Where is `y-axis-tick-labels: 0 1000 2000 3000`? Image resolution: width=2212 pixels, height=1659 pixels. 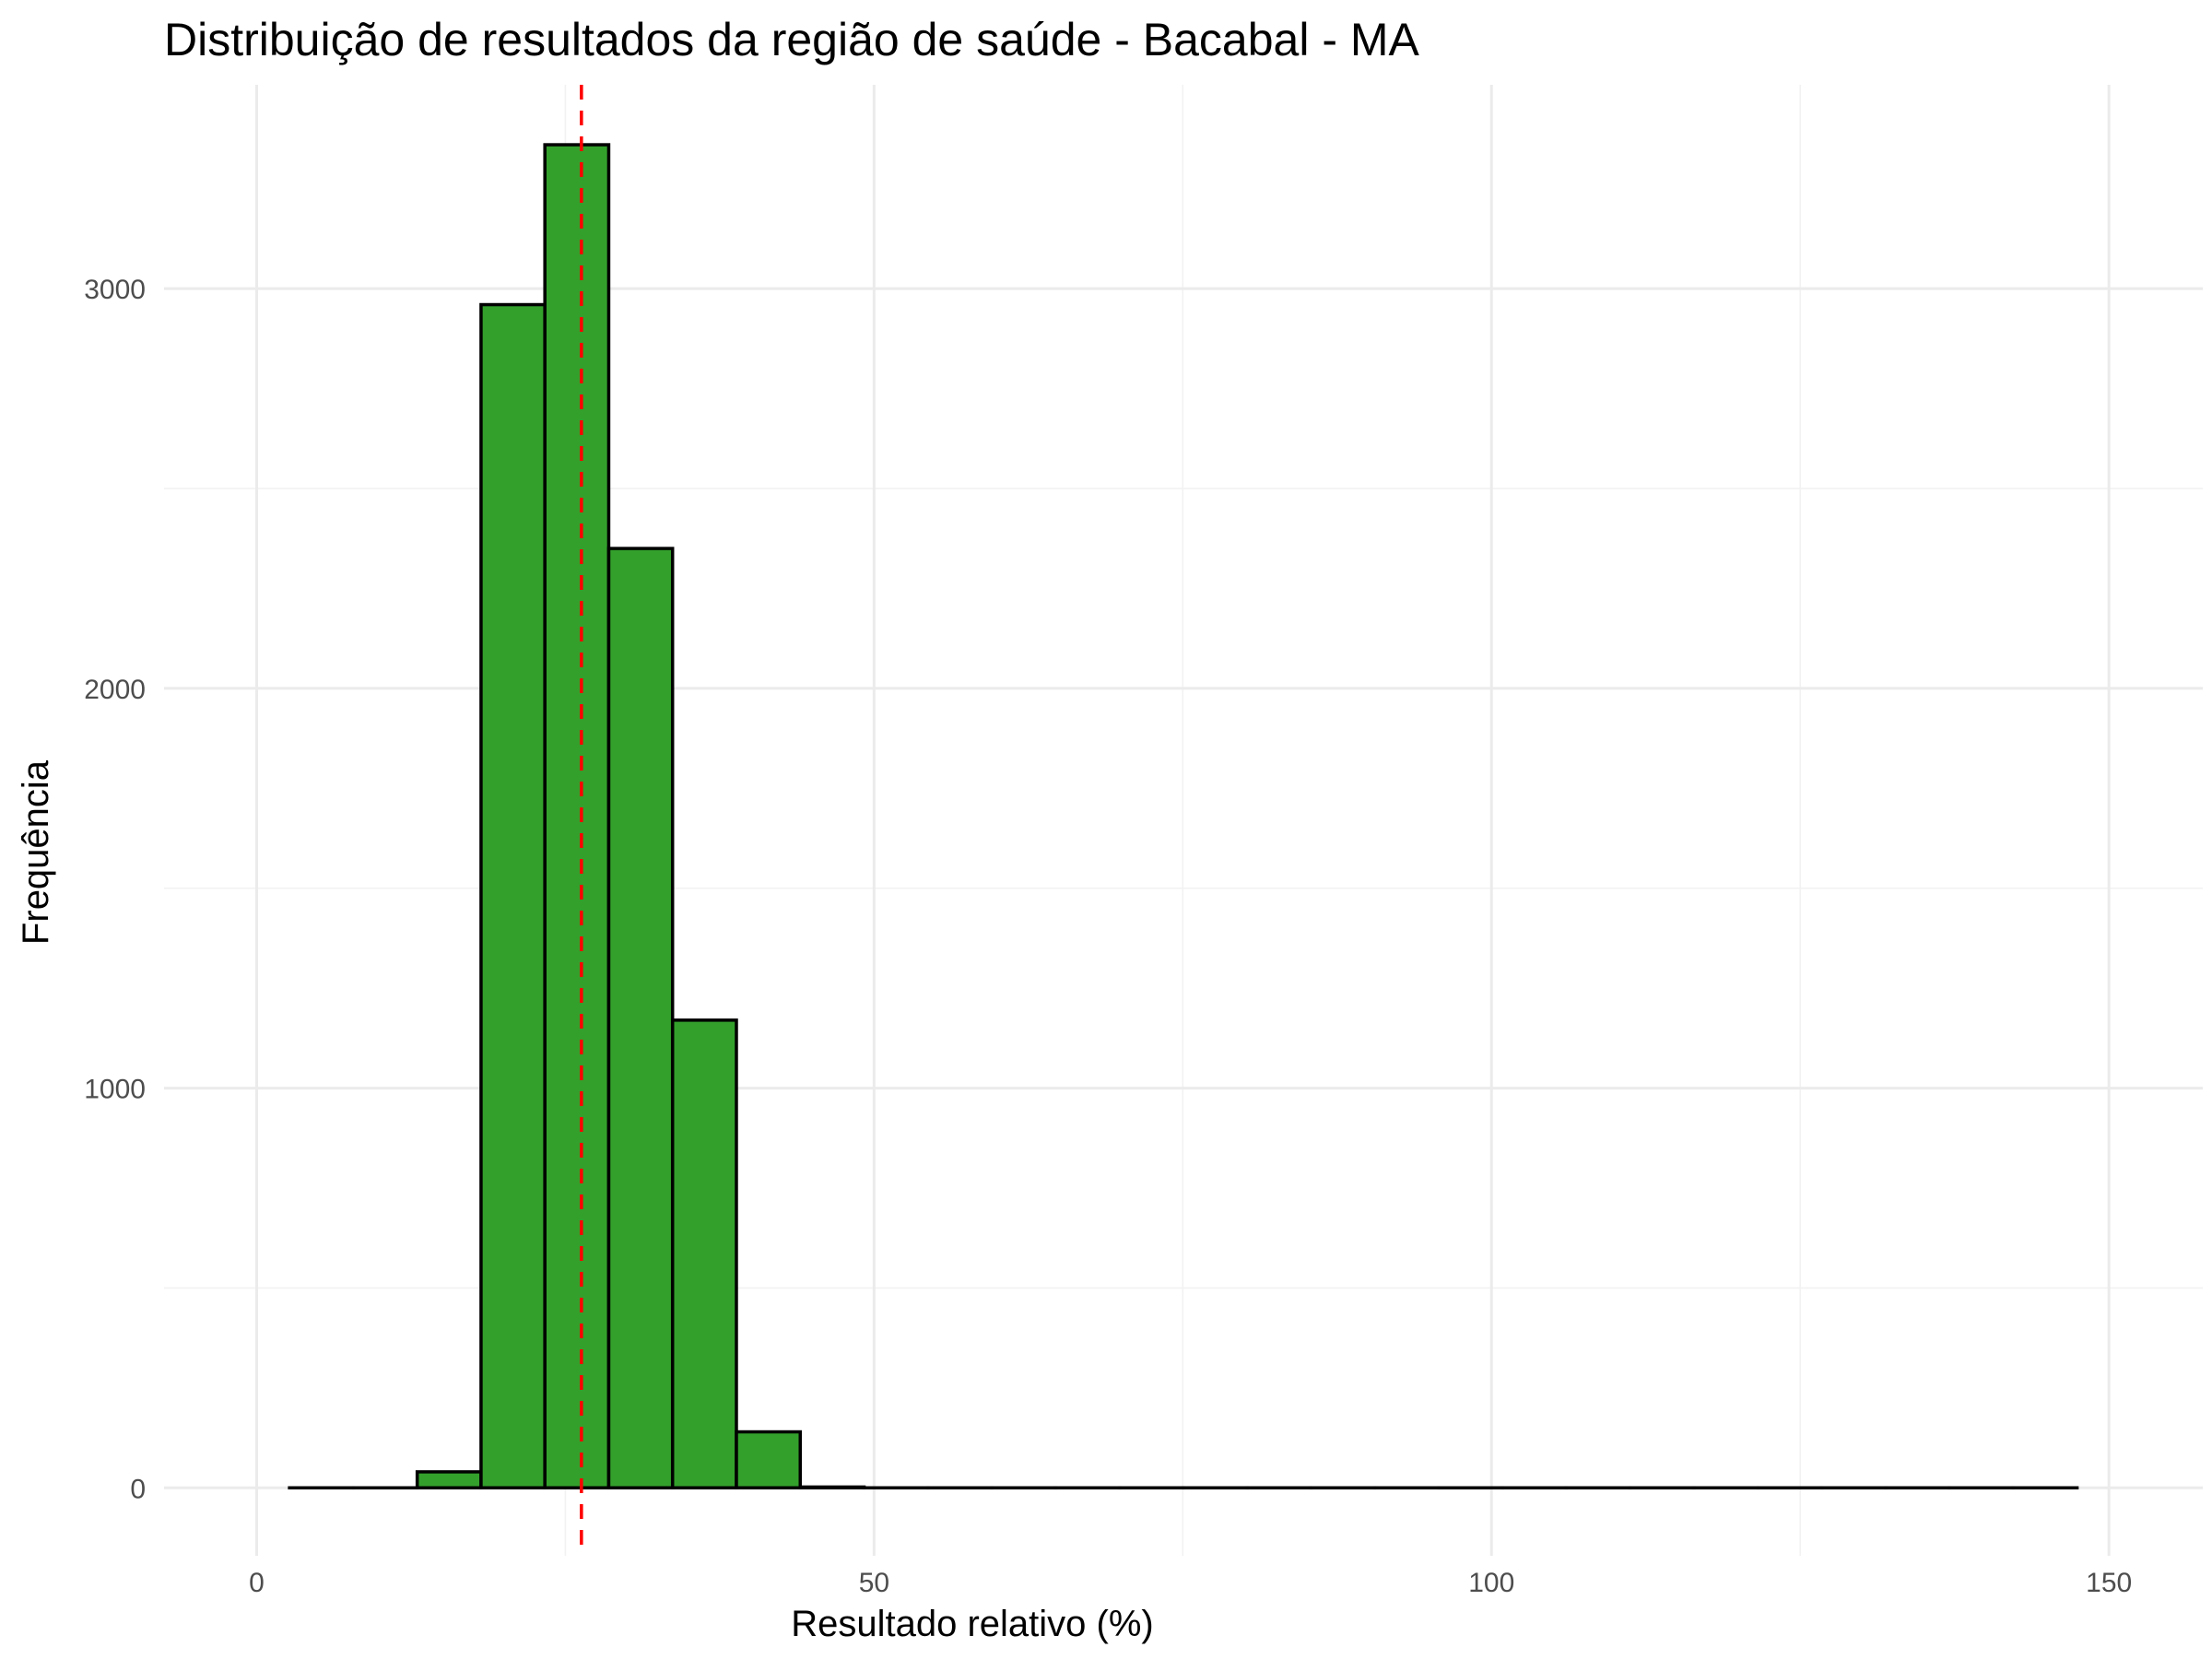 y-axis-tick-labels: 0 1000 2000 3000 is located at coordinates (115, 889).